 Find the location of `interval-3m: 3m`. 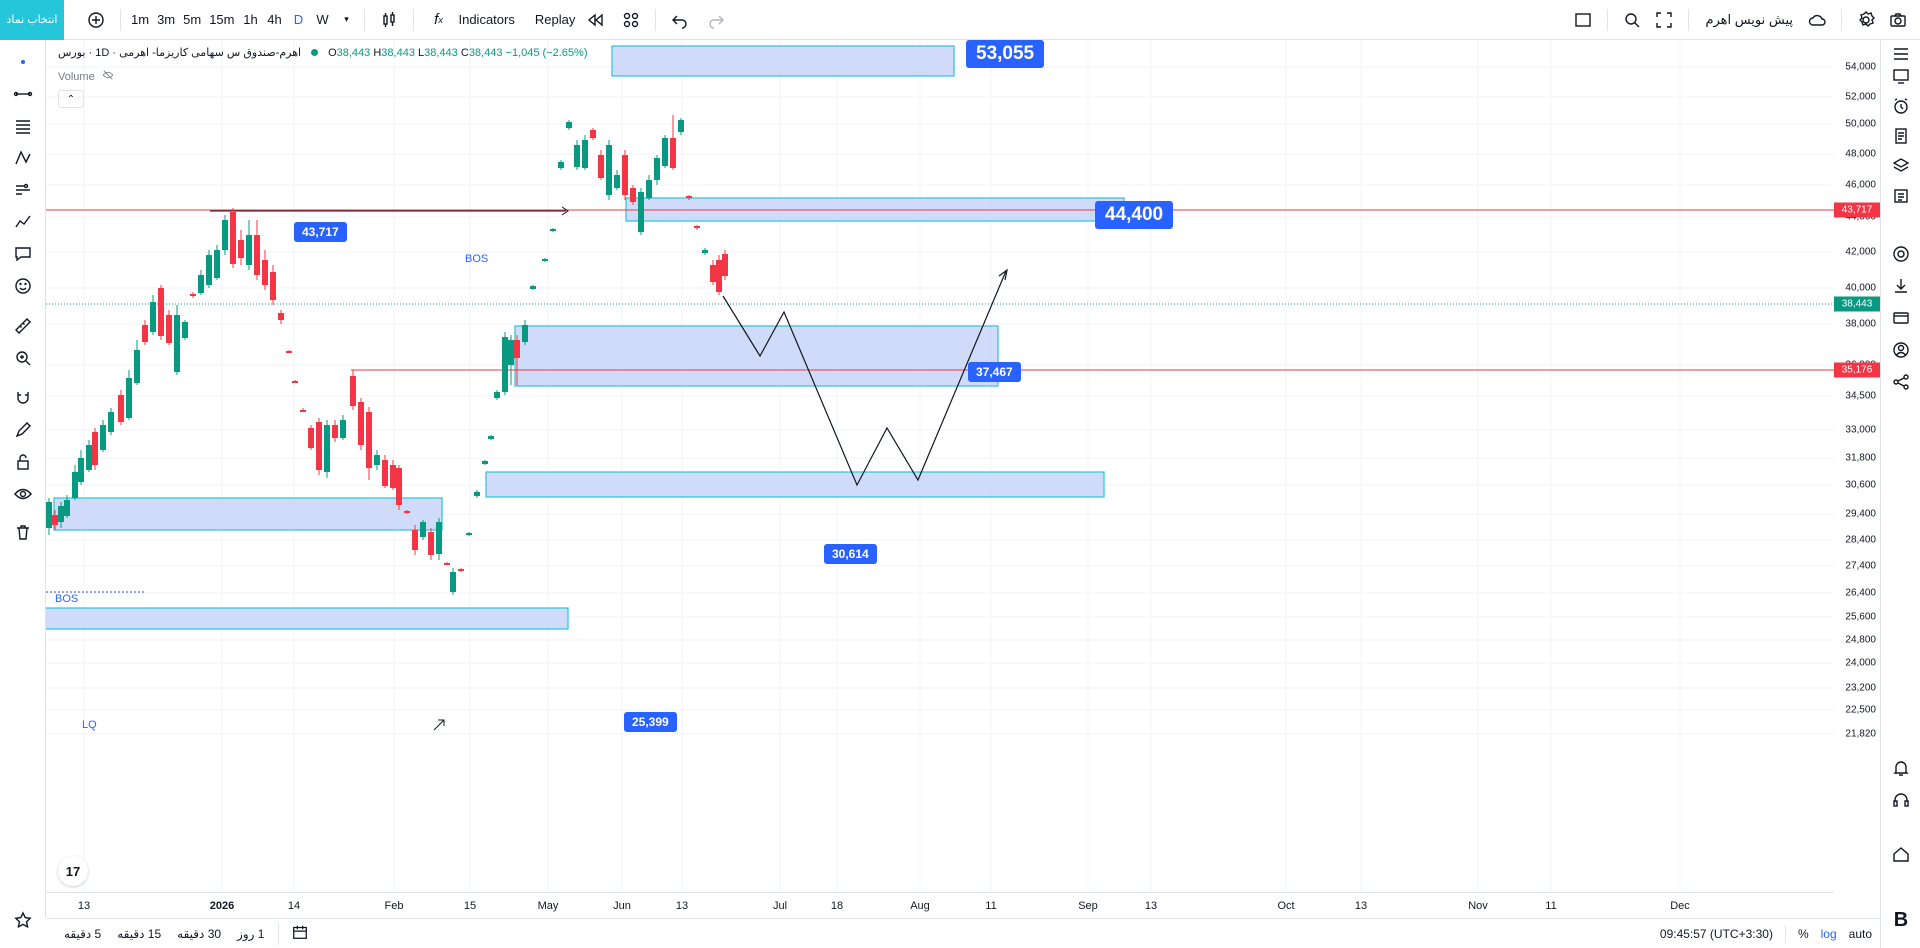

interval-3m: 3m is located at coordinates (166, 19).